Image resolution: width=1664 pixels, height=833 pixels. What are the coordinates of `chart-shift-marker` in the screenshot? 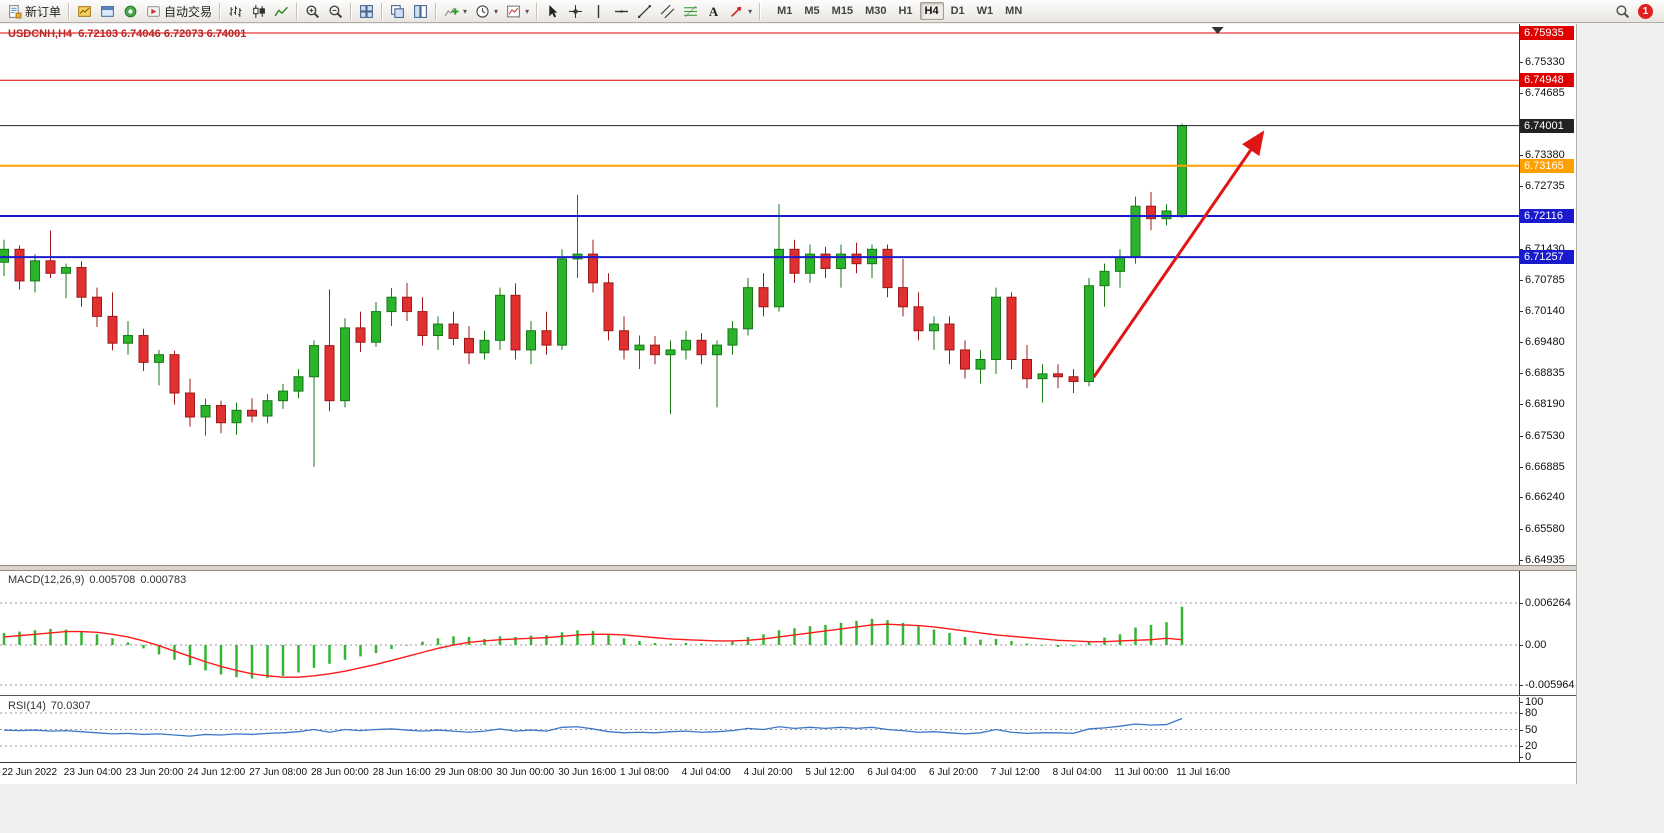 It's located at (1217, 30).